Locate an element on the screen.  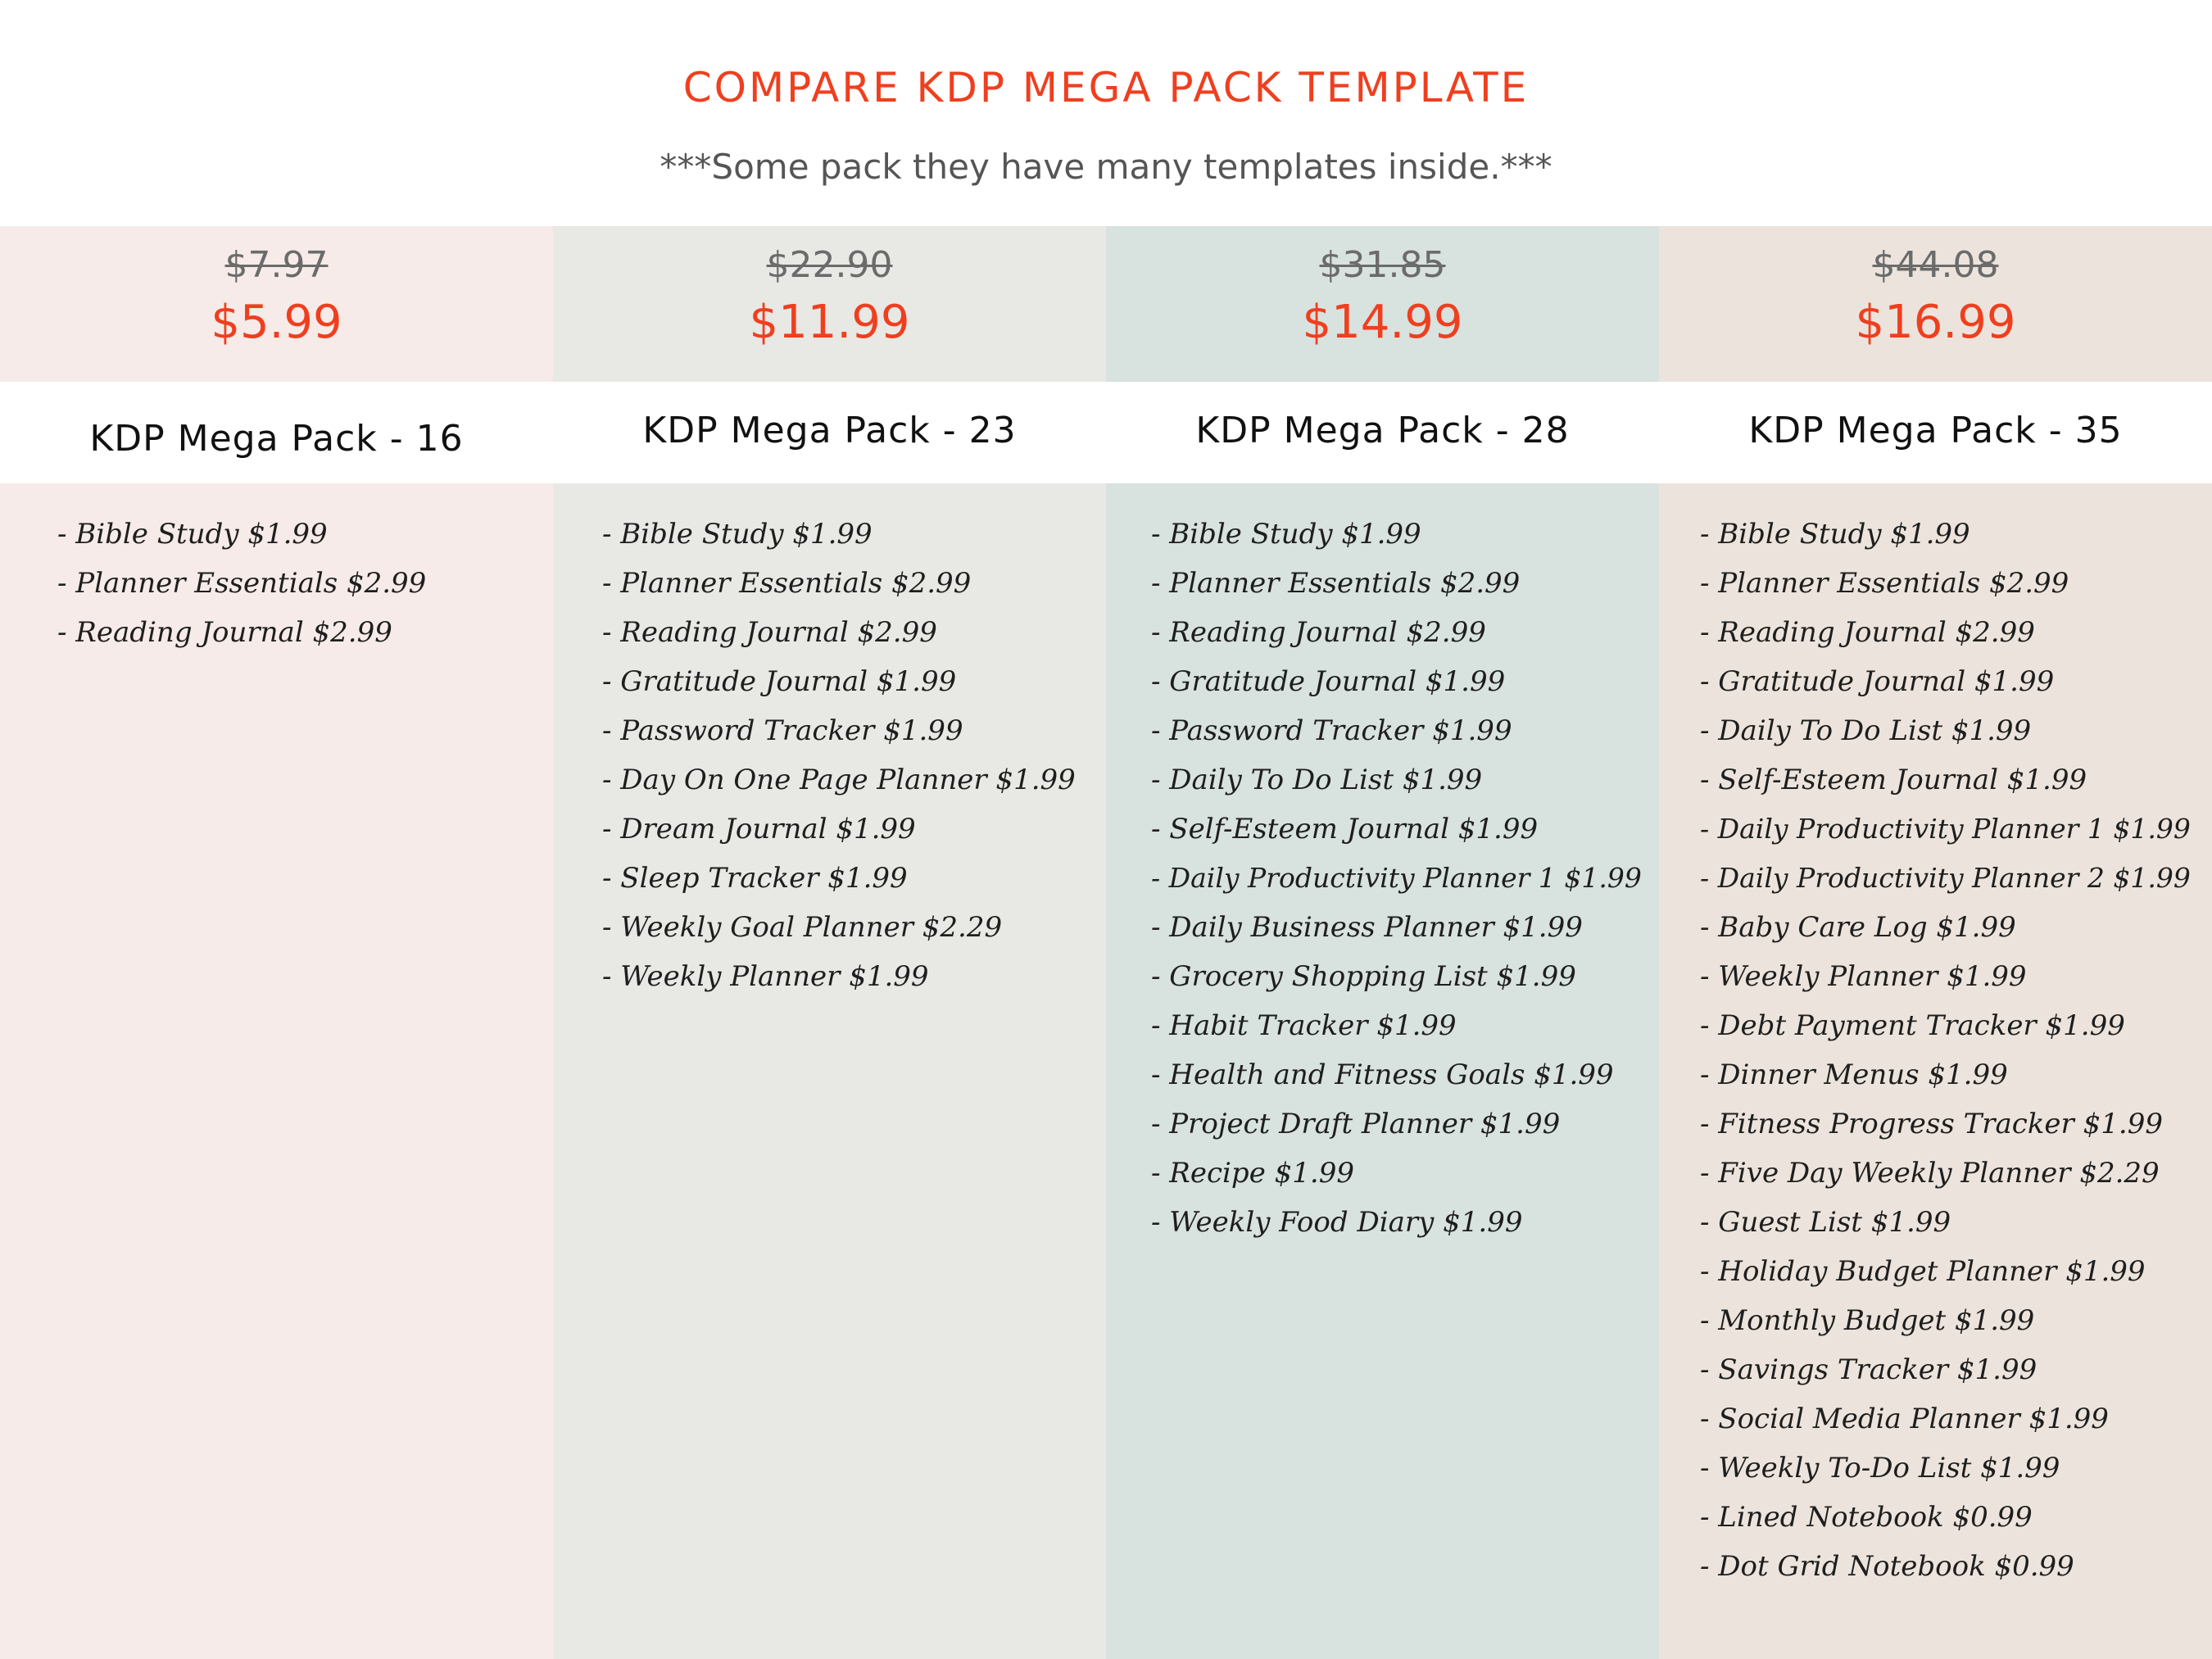
pack-name-band: KDP Mega Pack - 16 is located at coordinates (276, 432).